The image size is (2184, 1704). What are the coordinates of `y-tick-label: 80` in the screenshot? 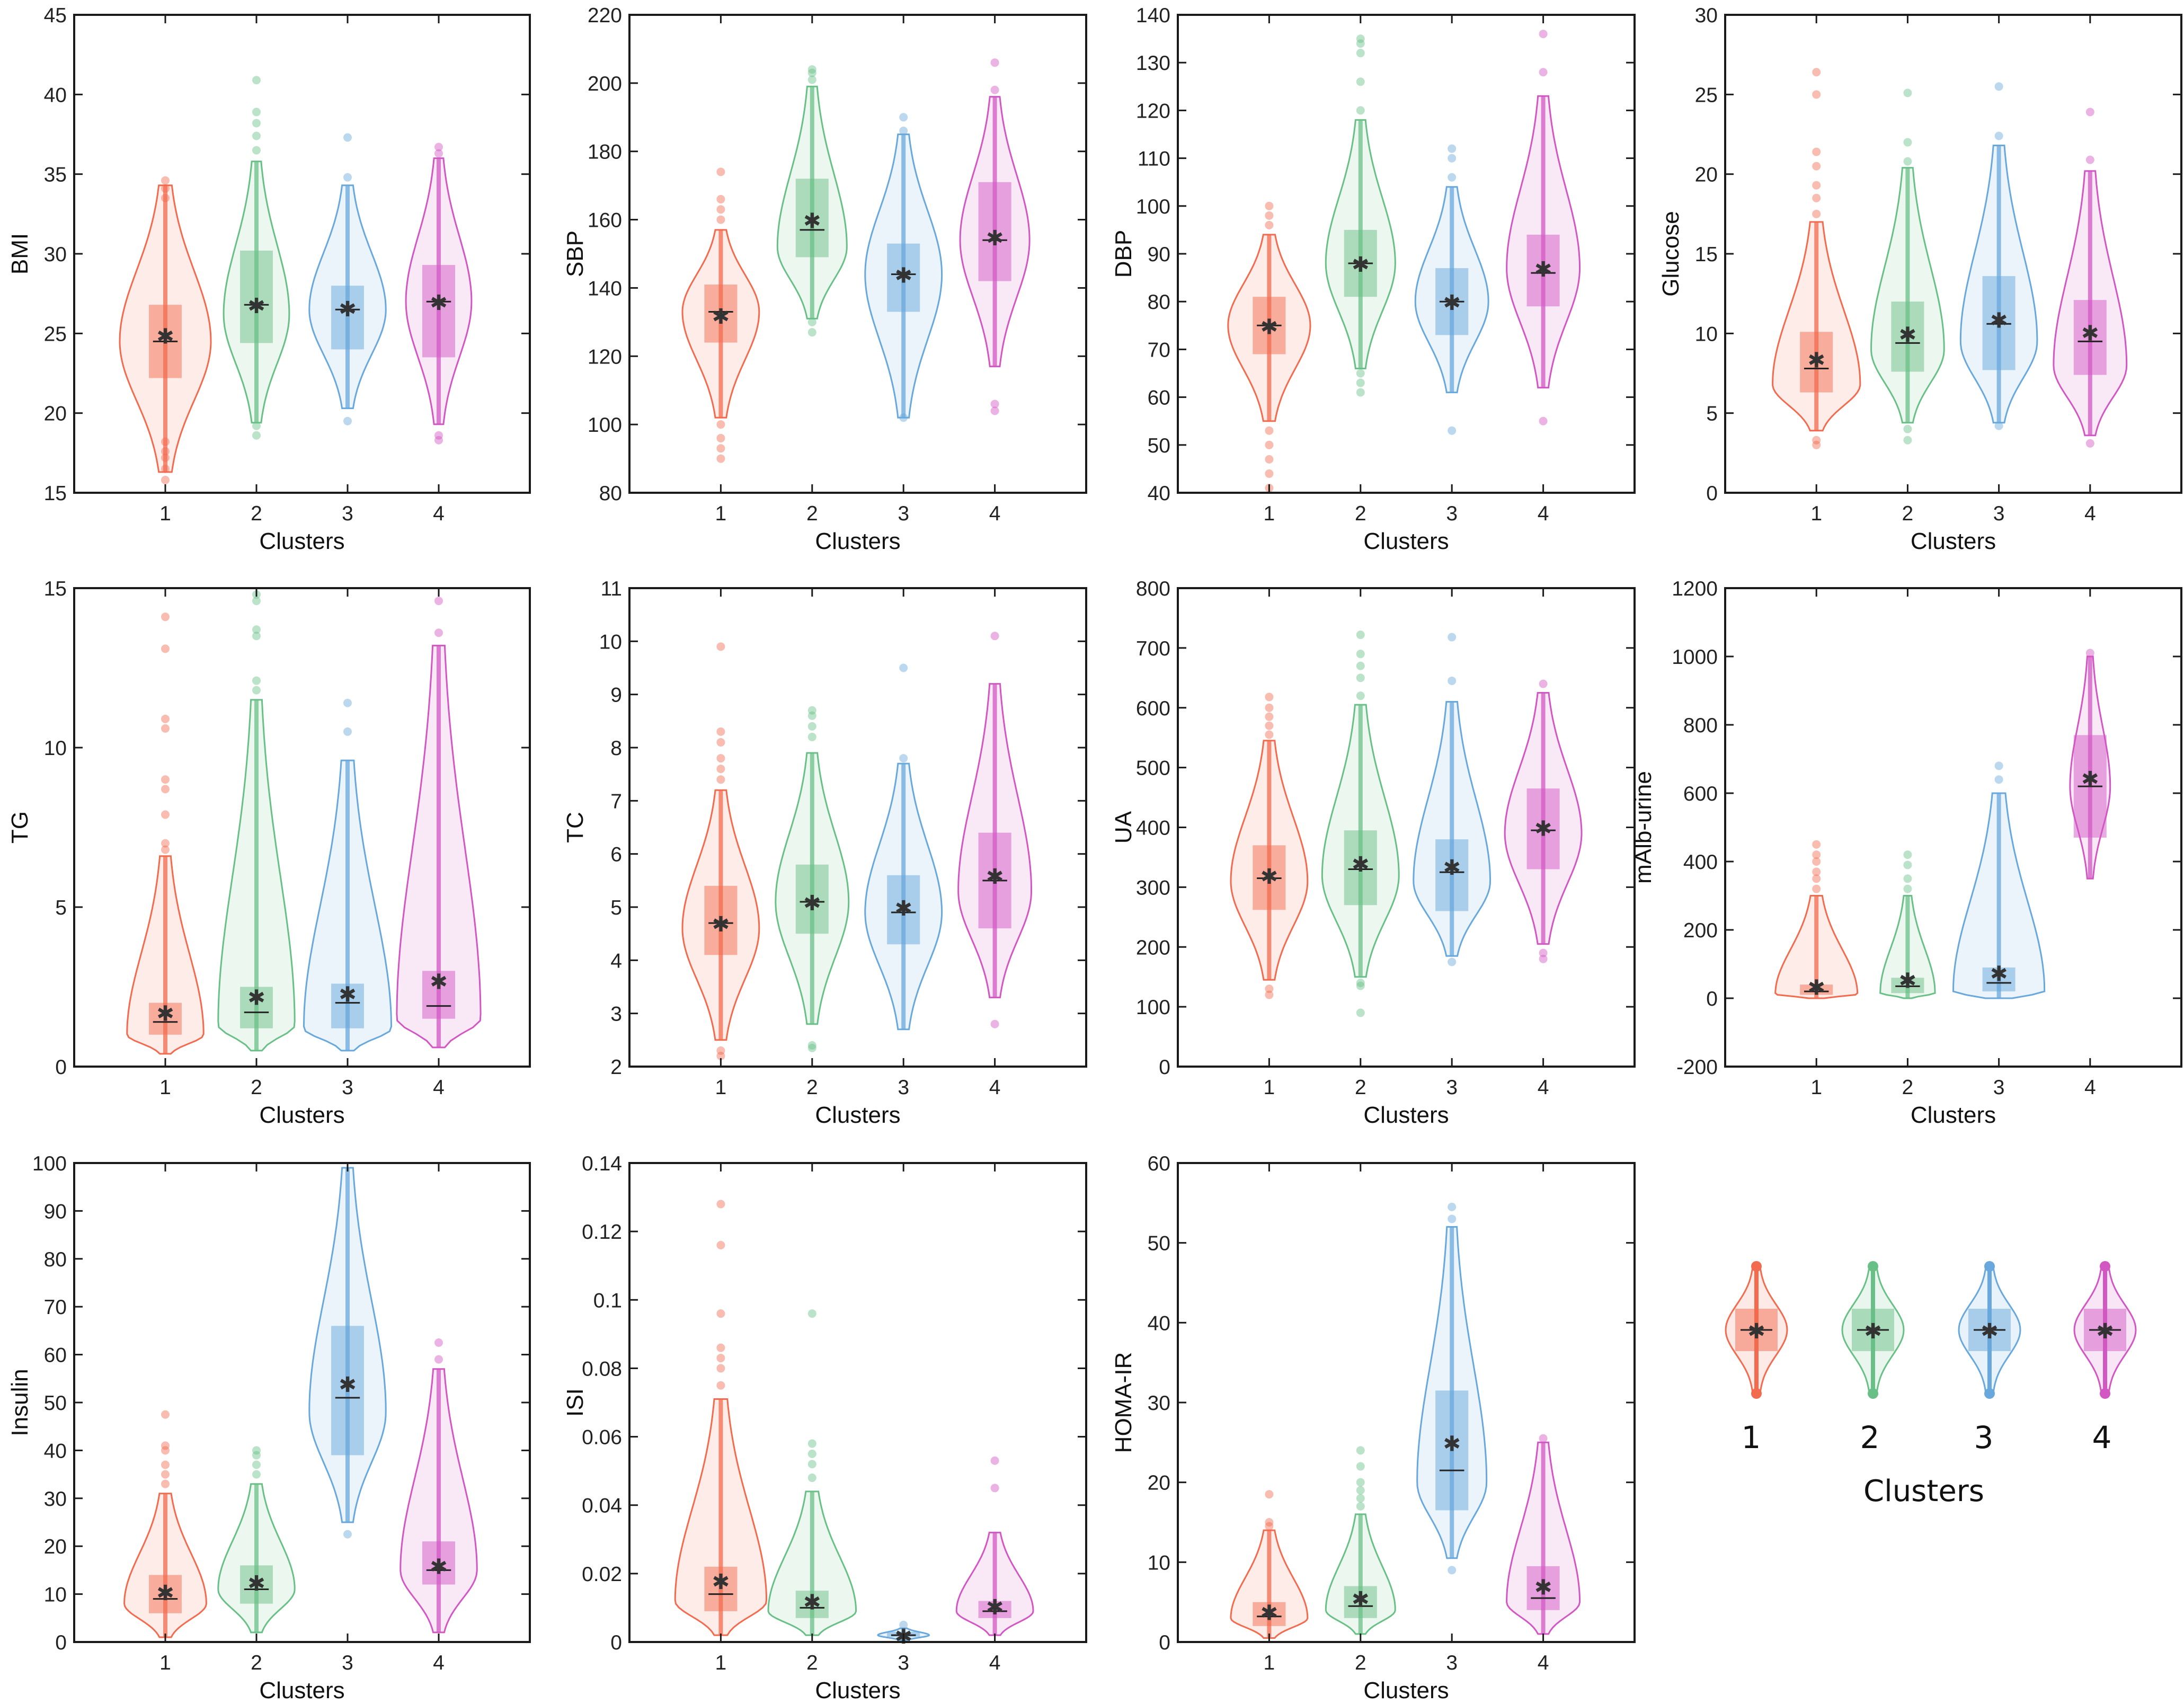 It's located at (1159, 302).